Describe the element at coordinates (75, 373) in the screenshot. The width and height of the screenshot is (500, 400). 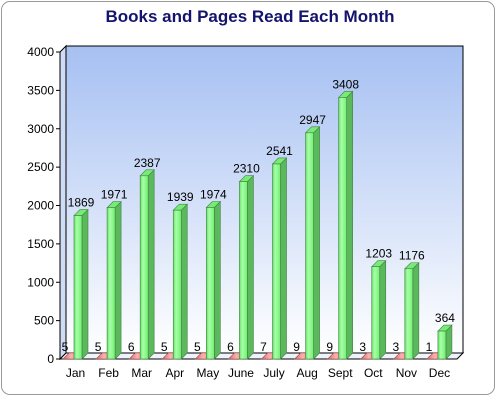
I see `x-tick-label-jan: Jan` at that location.